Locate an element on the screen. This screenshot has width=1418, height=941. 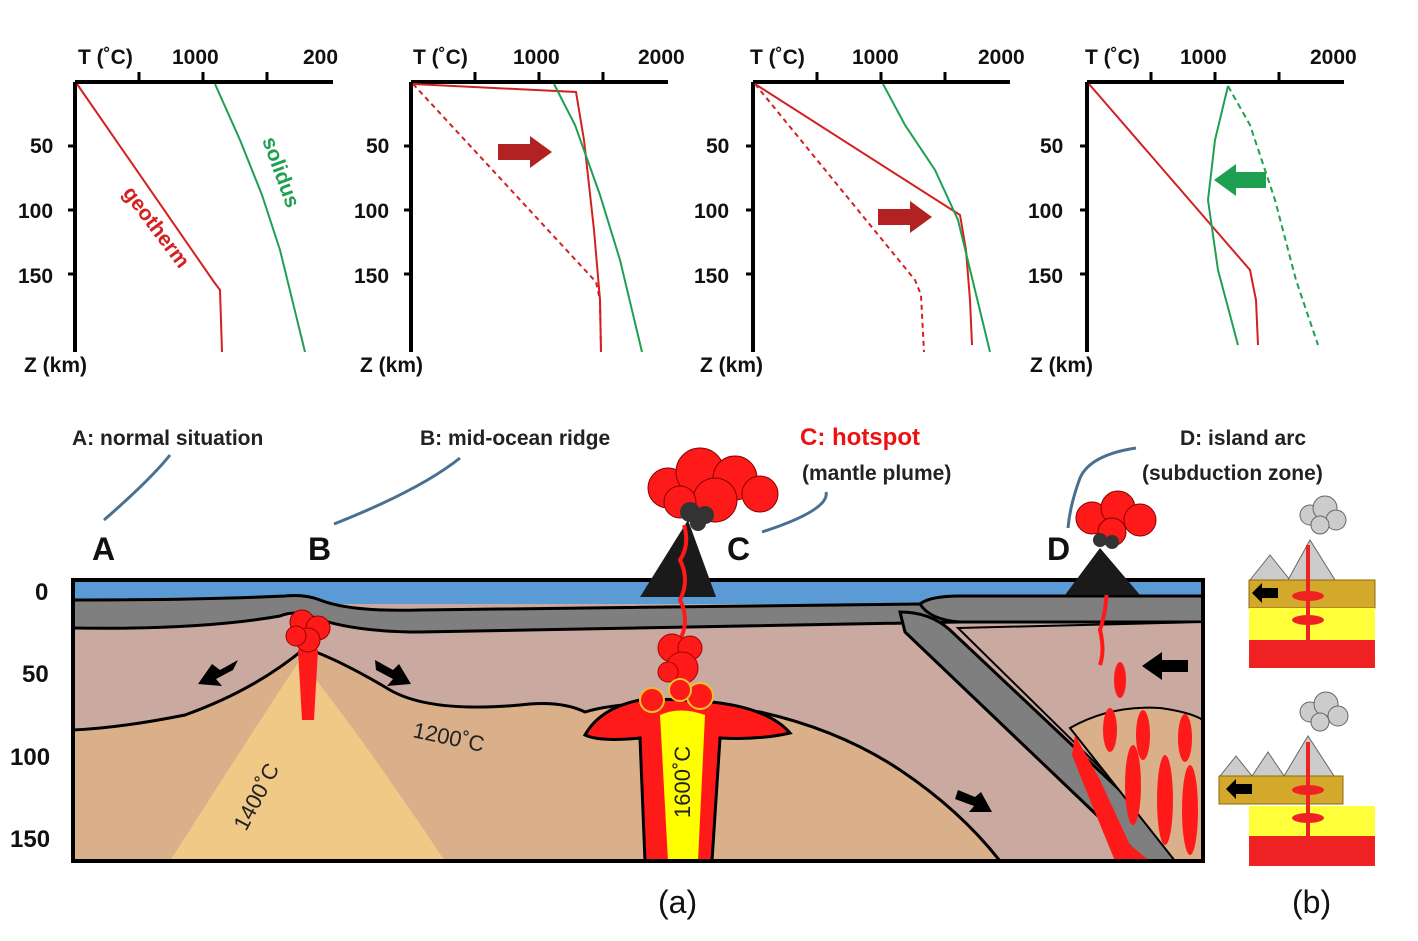
isotherm-1600: 1600˚C is located at coordinates (682, 782).